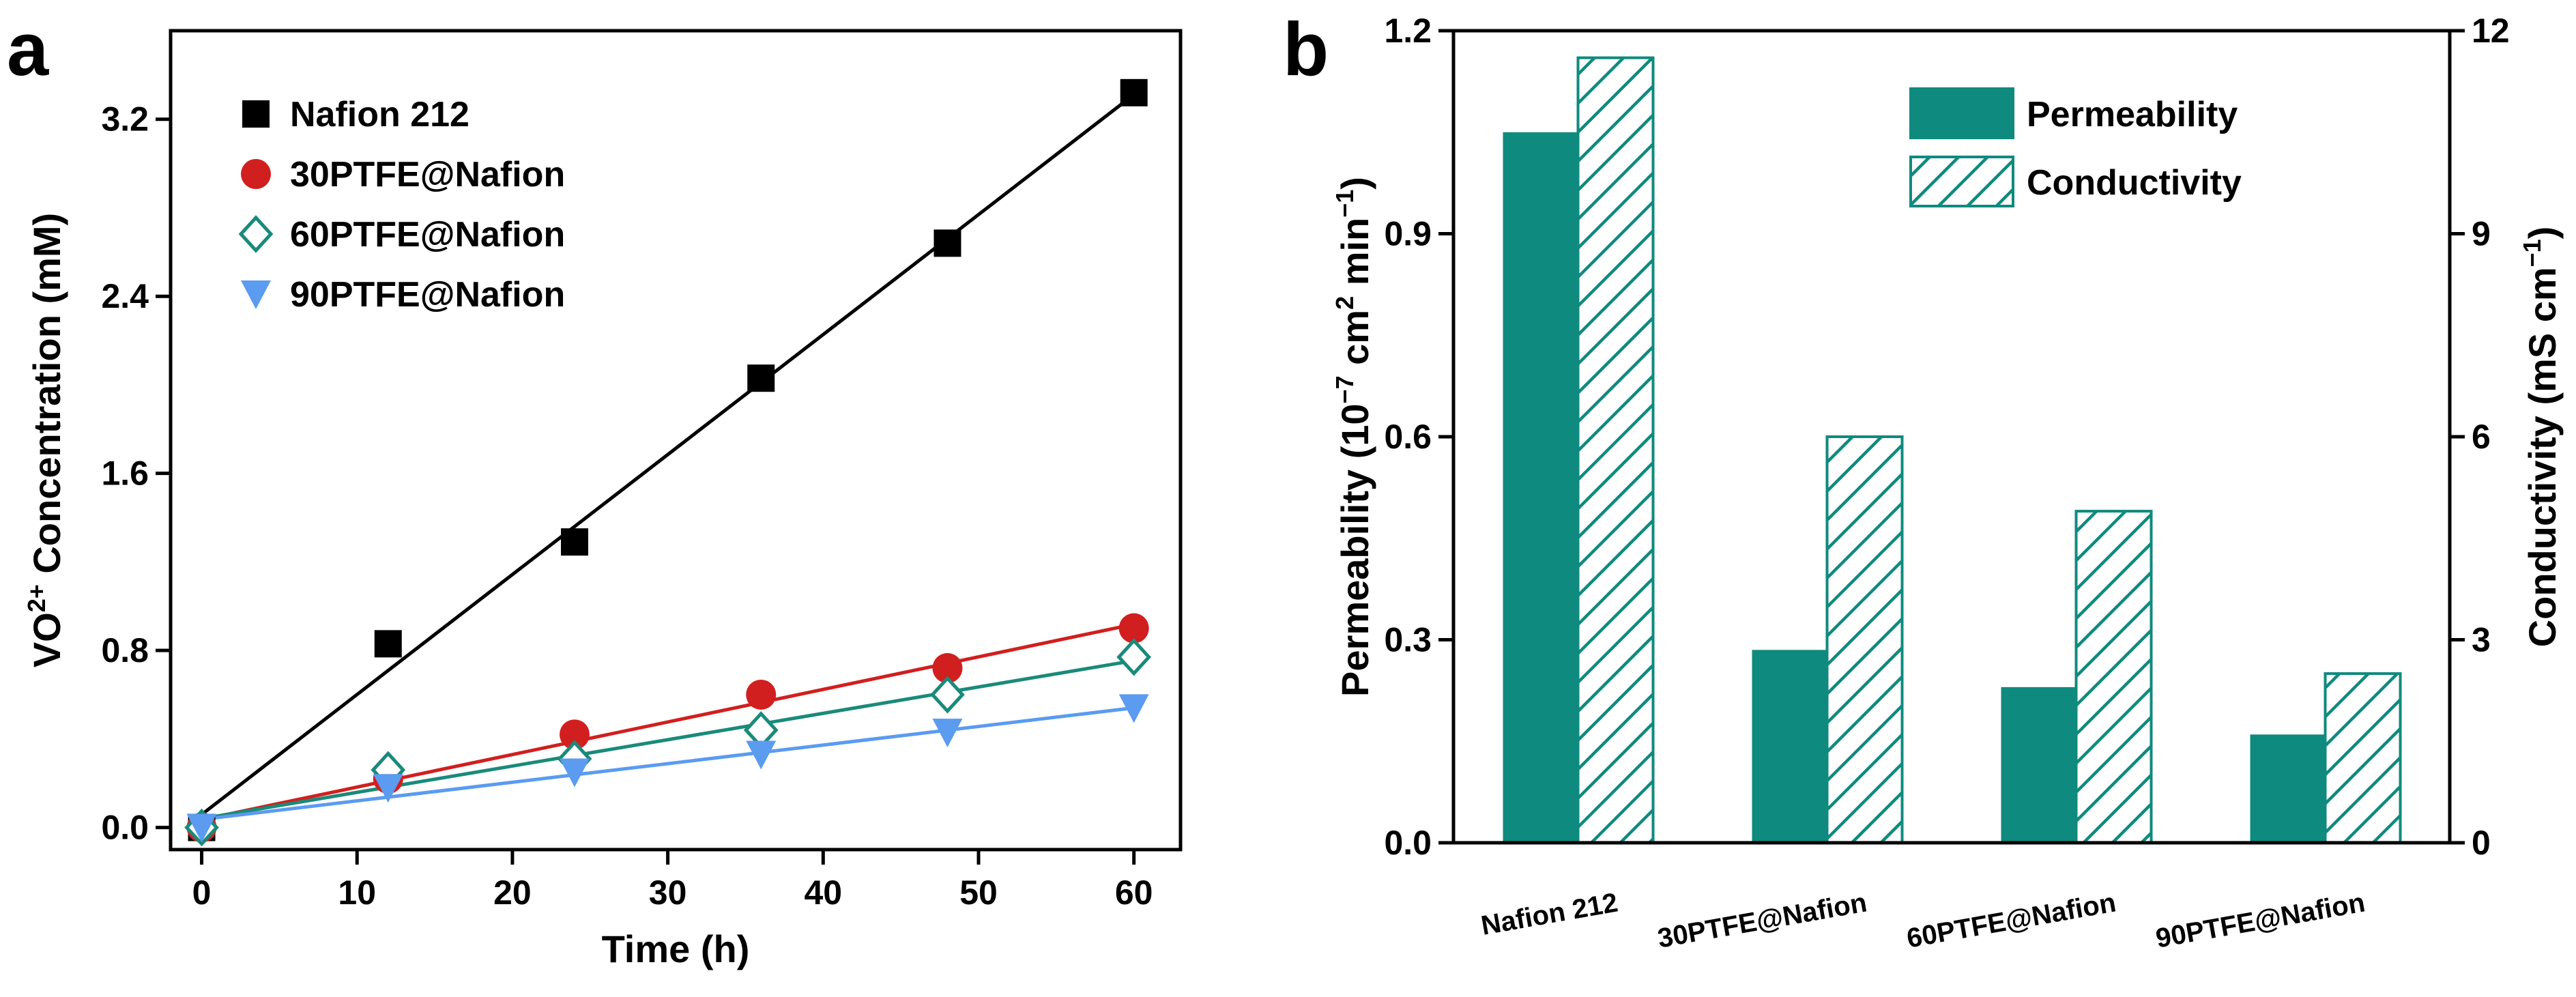 The width and height of the screenshot is (2576, 997). What do you see at coordinates (427, 295) in the screenshot?
I see `legend-label: 90PTFE@Nafion` at bounding box center [427, 295].